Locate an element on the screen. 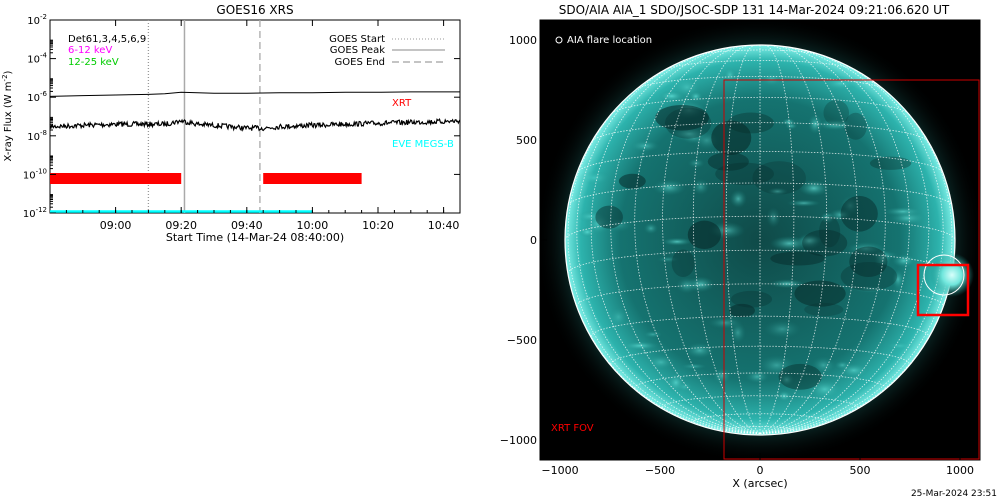  aia-x-tick-label: 1000 is located at coordinates (960, 470).